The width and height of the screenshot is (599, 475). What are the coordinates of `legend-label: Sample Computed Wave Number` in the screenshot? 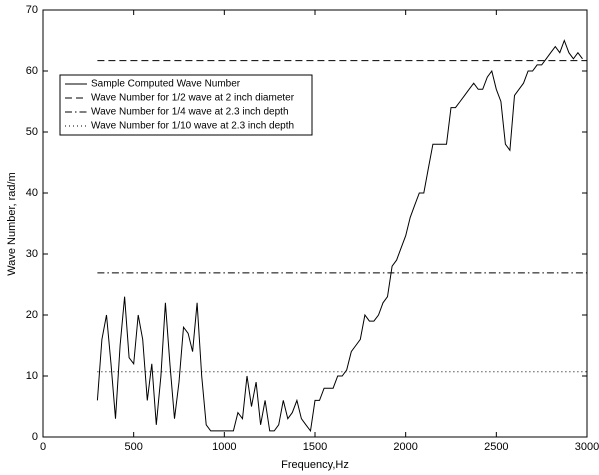 It's located at (166, 84).